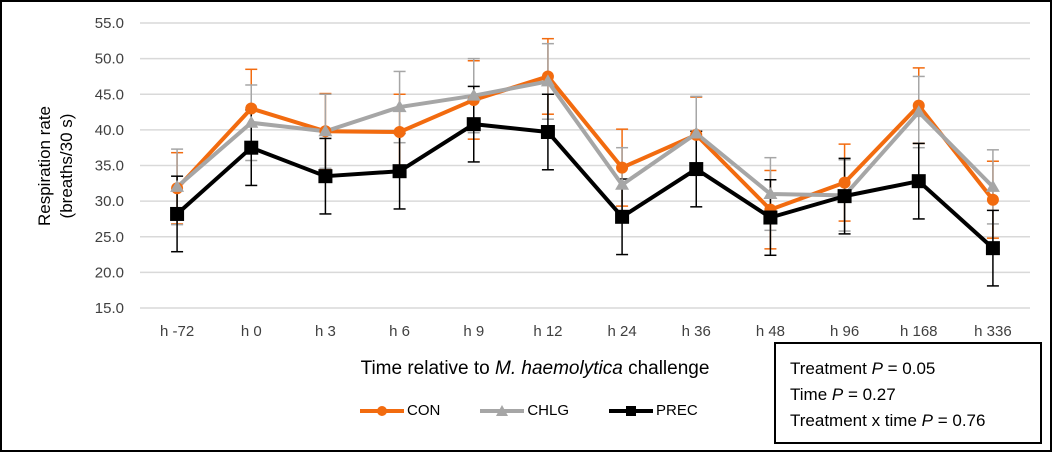 The image size is (1052, 452). I want to click on x-tick-label: h 36, so click(696, 331).